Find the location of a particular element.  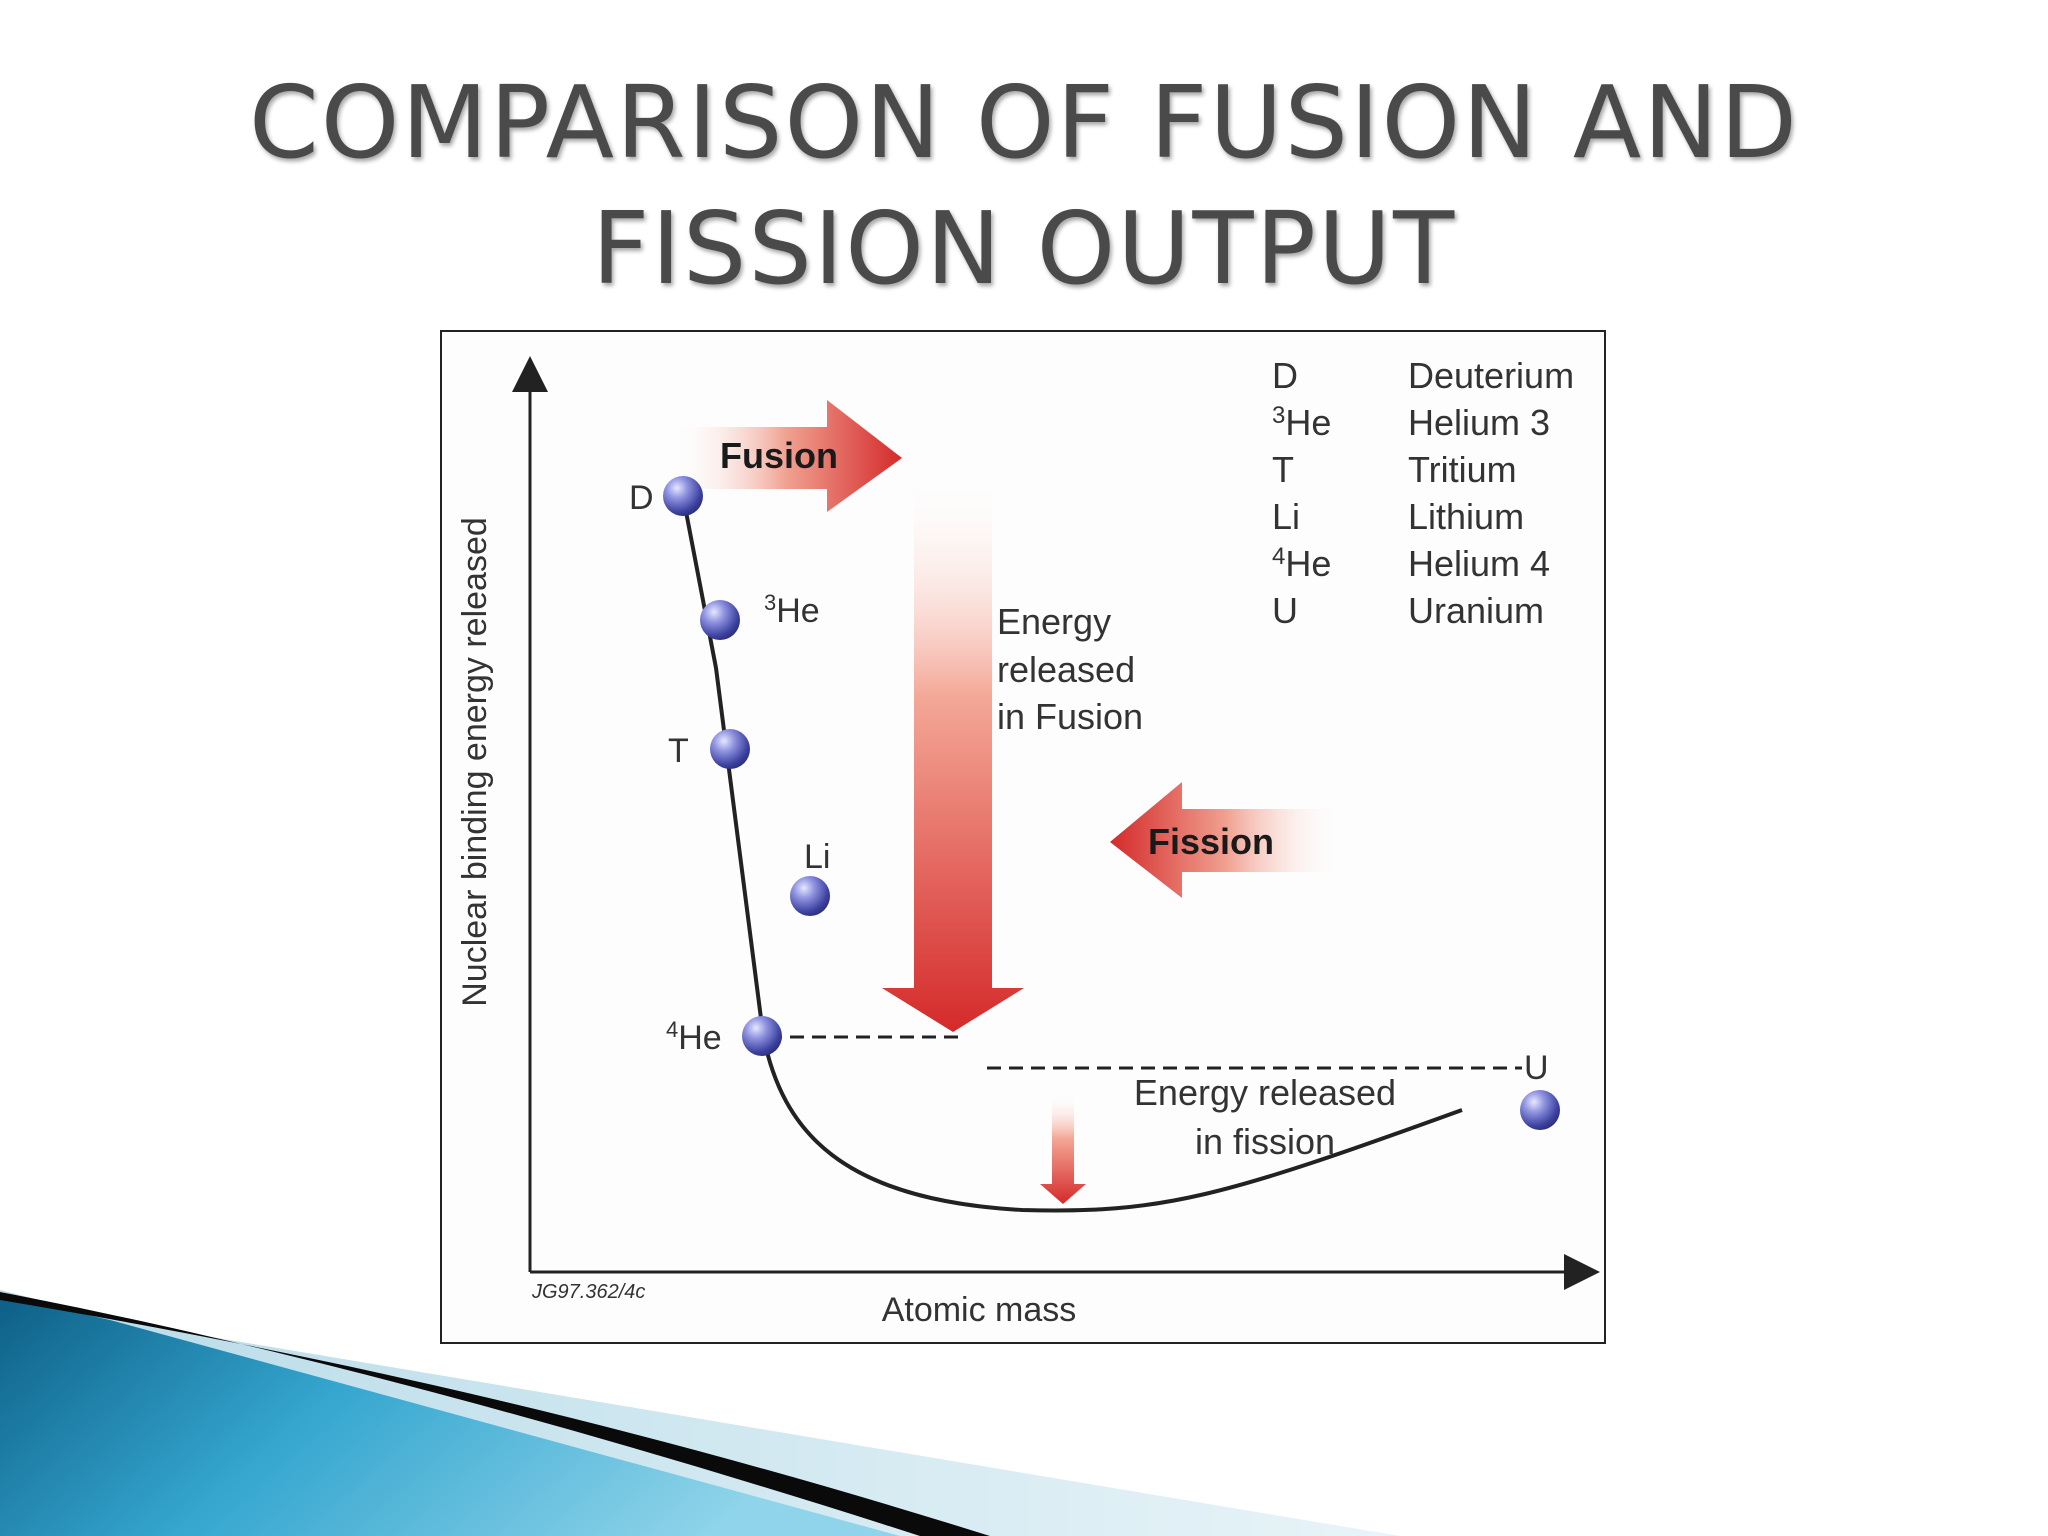

legend-symbol-u: U is located at coordinates (1285, 610).